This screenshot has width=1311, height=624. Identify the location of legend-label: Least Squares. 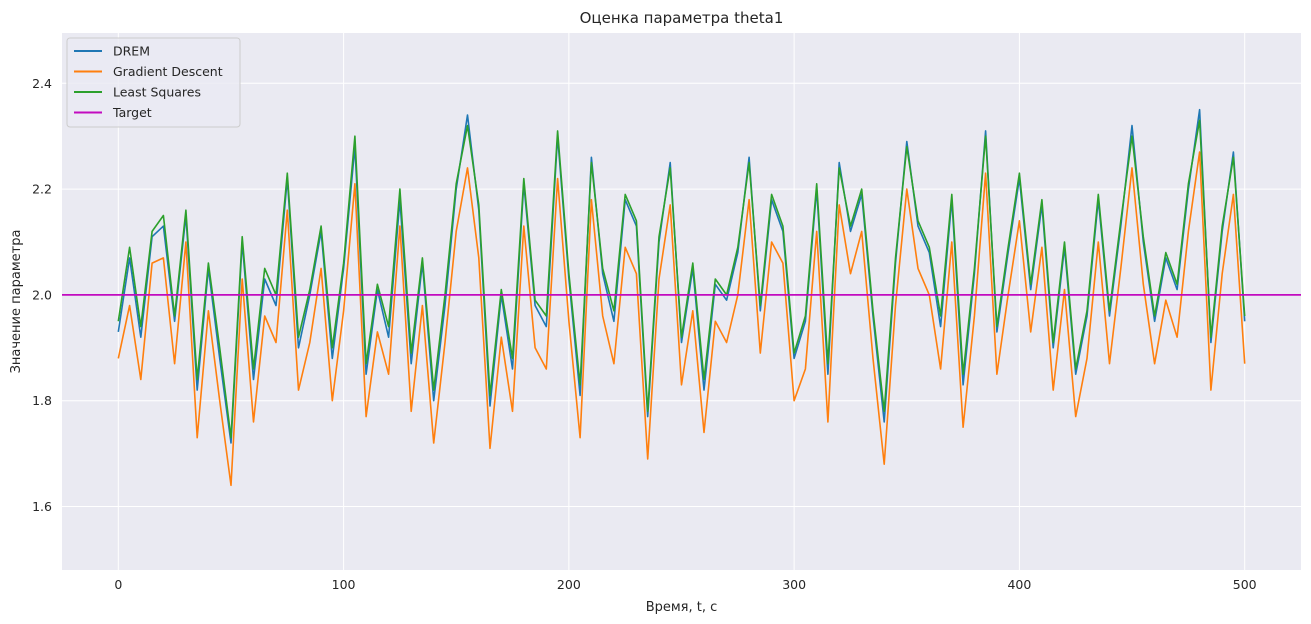
(157, 92).